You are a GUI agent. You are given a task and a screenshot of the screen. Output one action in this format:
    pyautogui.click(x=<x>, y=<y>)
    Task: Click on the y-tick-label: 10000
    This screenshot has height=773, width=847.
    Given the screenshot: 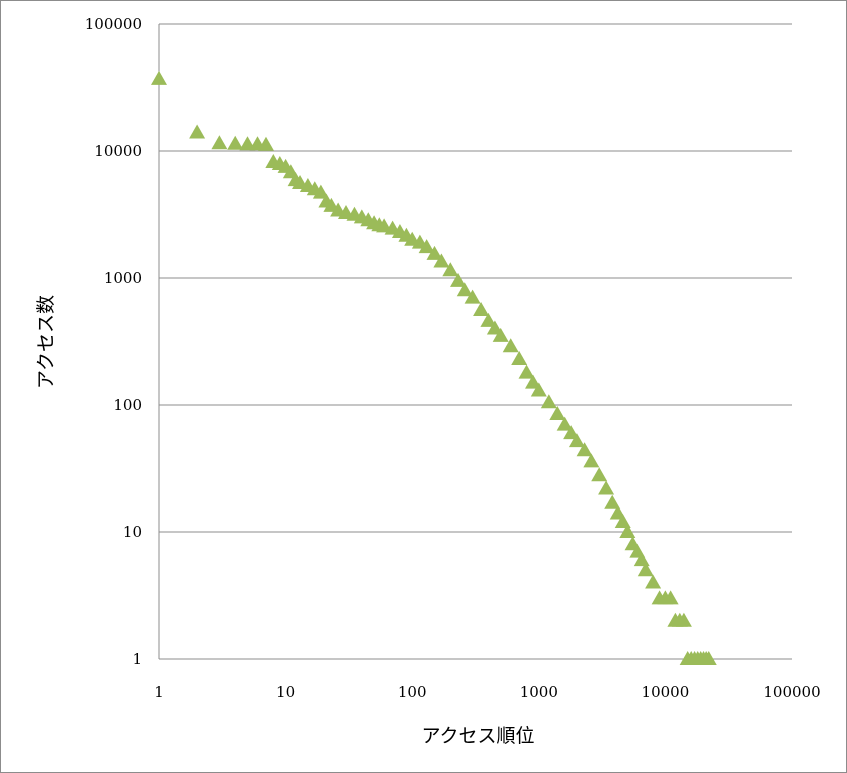 What is the action you would take?
    pyautogui.click(x=118, y=151)
    